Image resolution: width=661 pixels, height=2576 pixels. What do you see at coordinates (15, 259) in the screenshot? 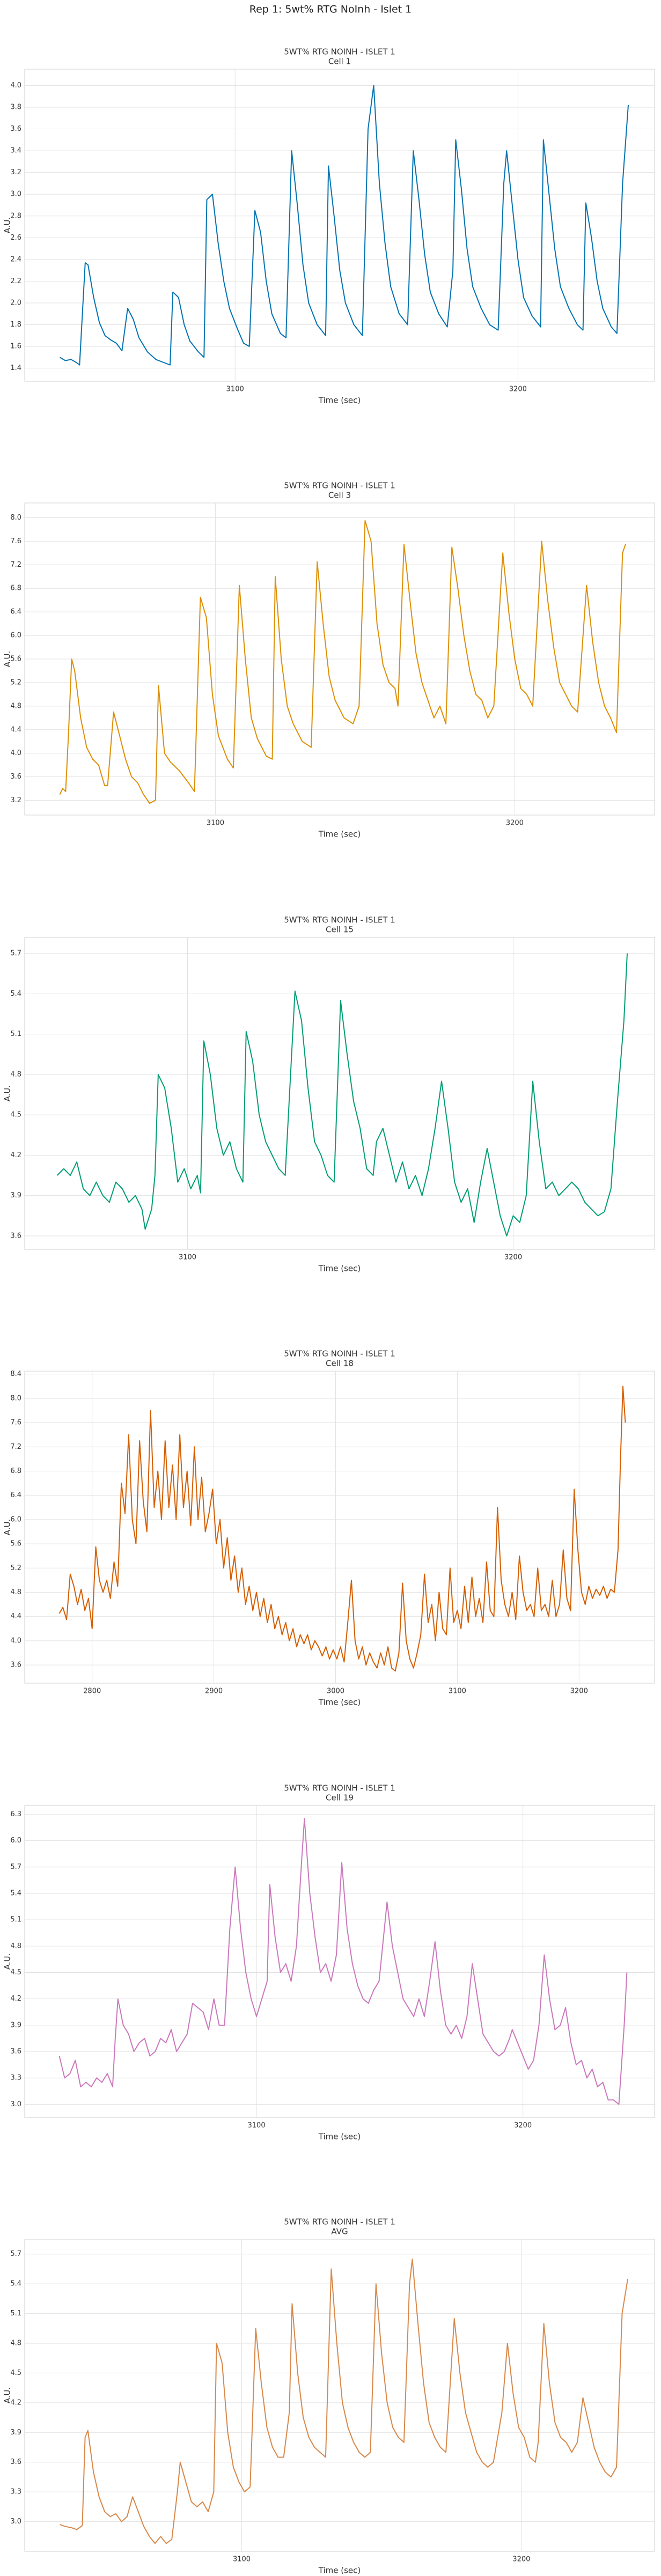
I see `y-tick-label: 2.4` at bounding box center [15, 259].